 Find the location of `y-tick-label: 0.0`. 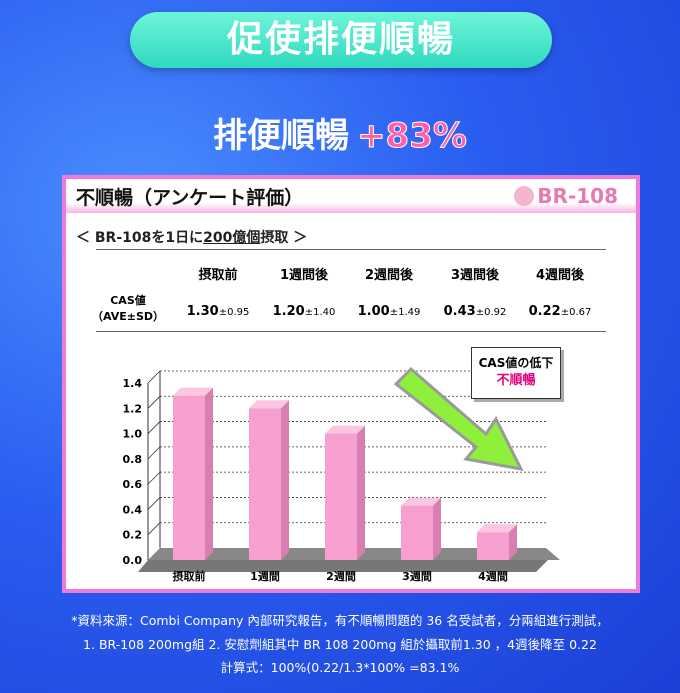

y-tick-label: 0.0 is located at coordinates (133, 560).